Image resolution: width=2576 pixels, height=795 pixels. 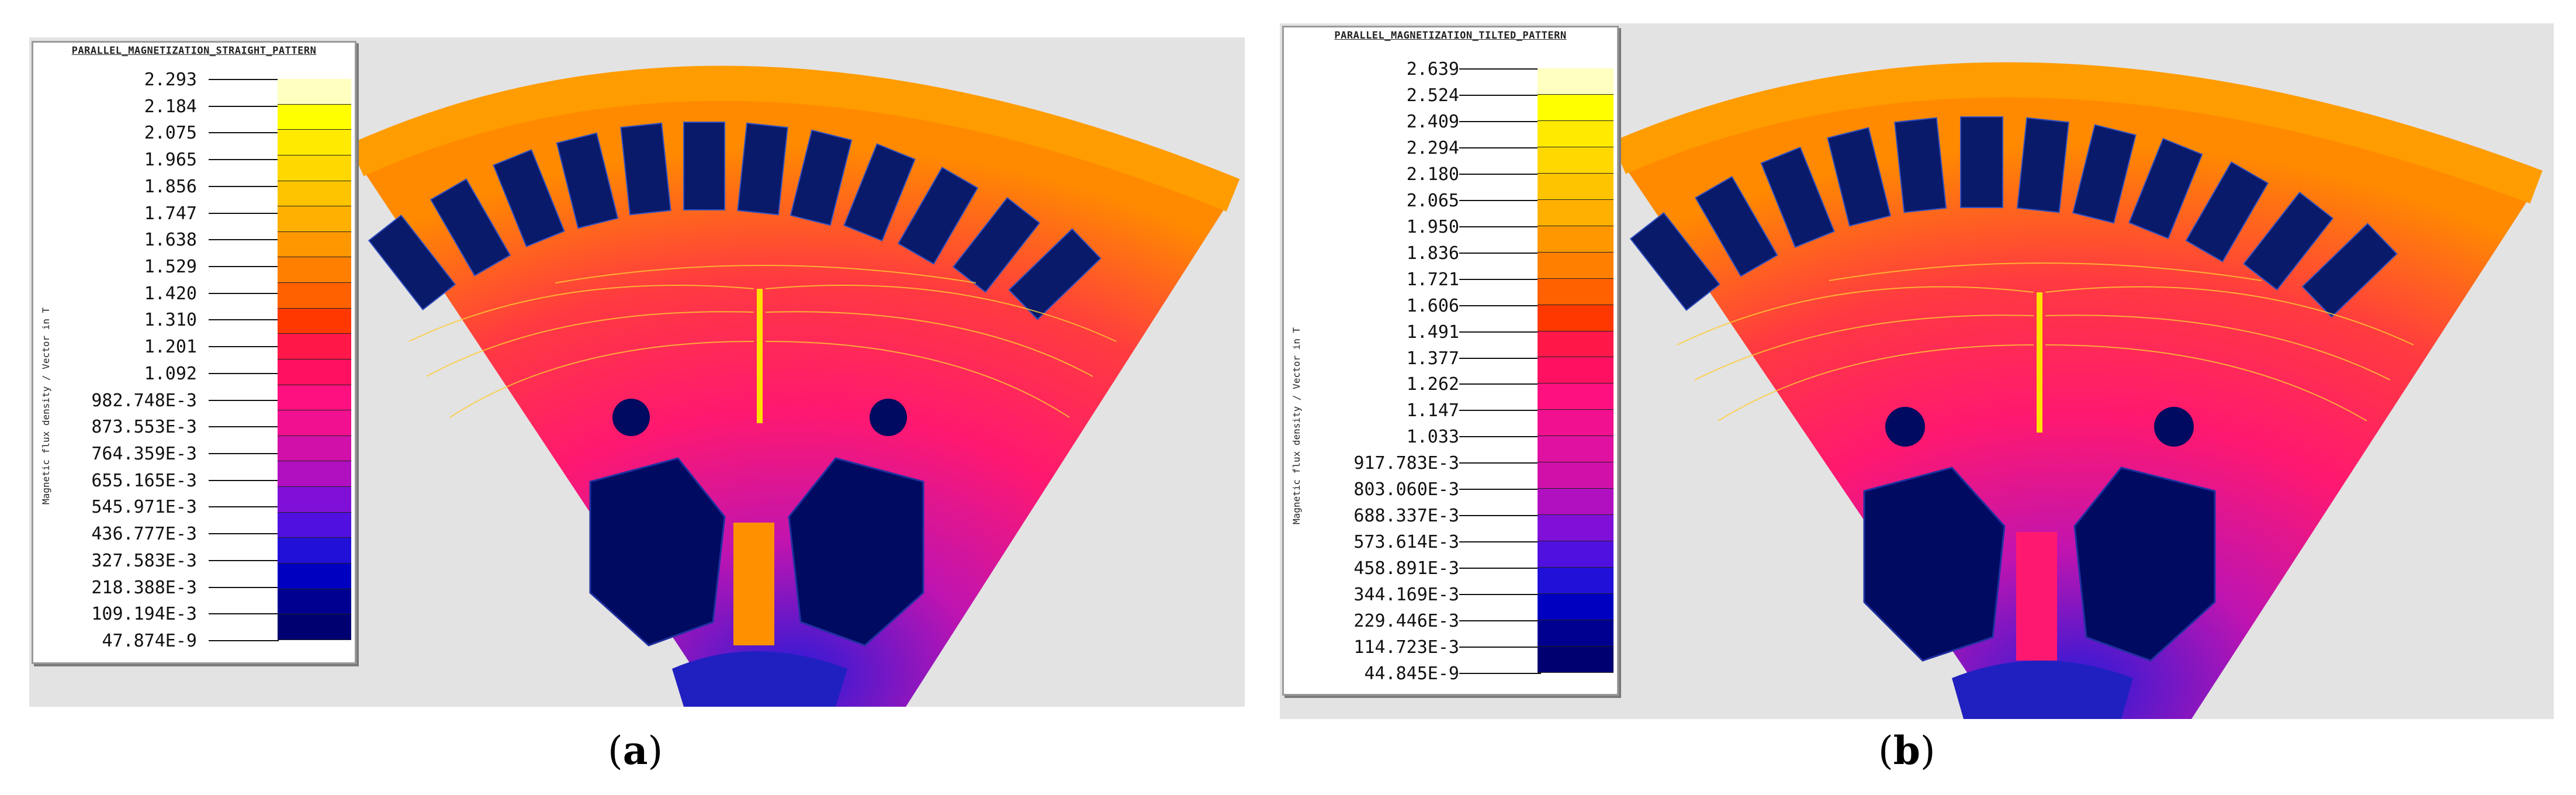 I want to click on legend-tick-label: 545.971E-3, so click(x=144, y=508).